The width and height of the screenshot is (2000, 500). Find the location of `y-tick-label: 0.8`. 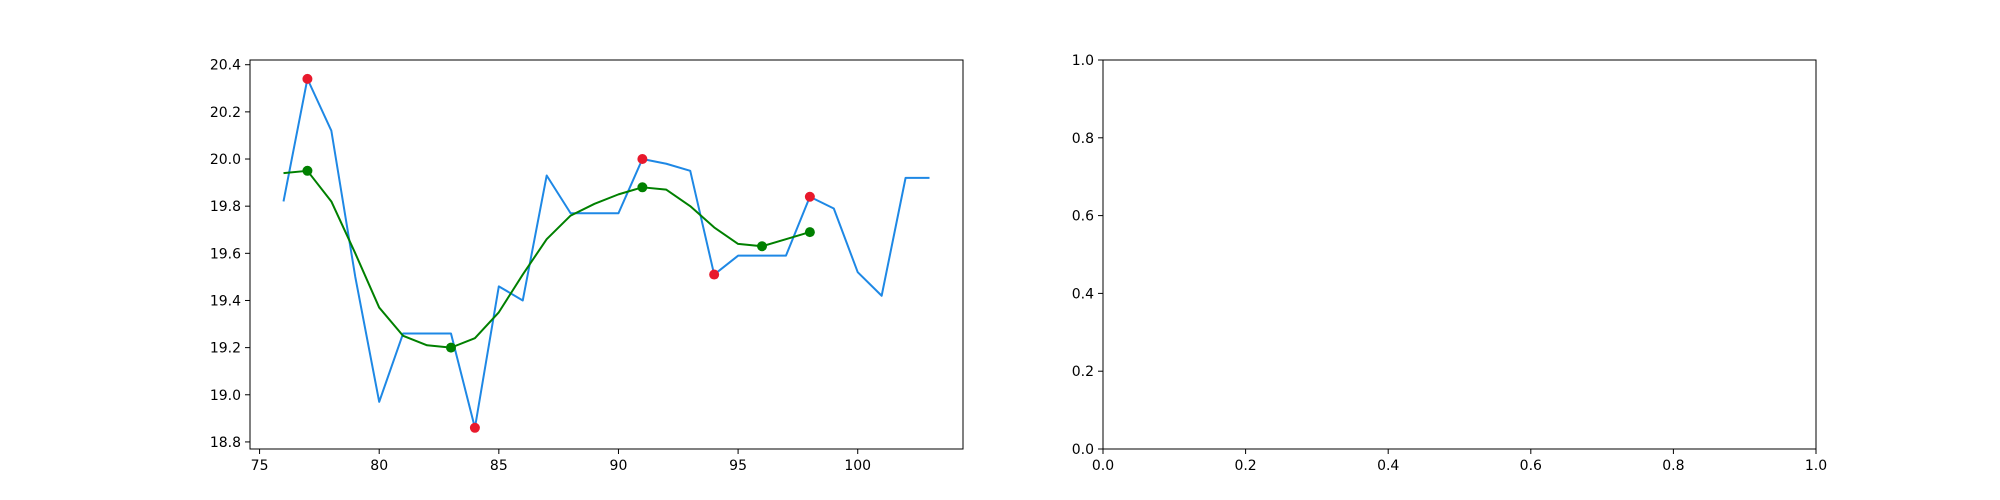

y-tick-label: 0.8 is located at coordinates (1083, 139).